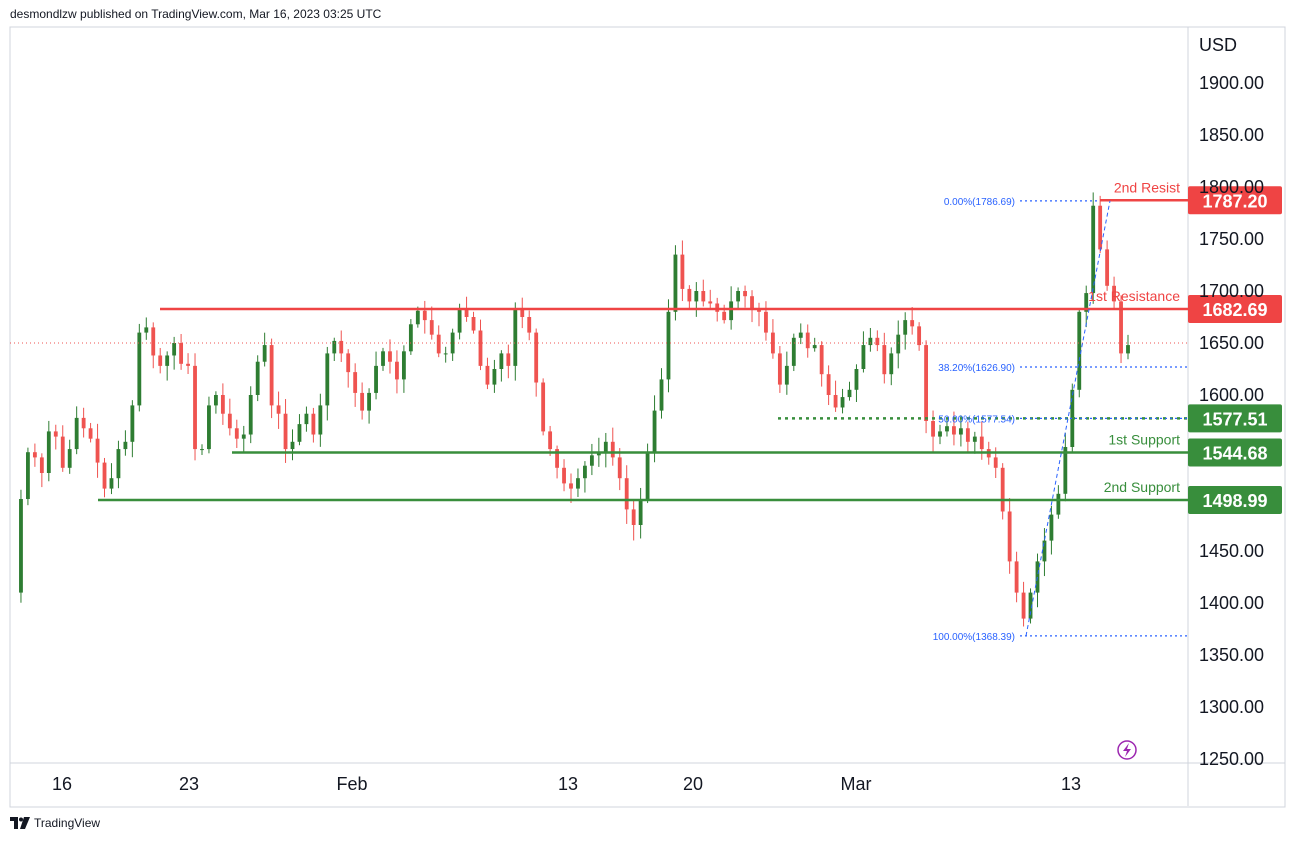 This screenshot has height=842, width=1296. I want to click on tradingview-logo-icon, so click(20, 823).